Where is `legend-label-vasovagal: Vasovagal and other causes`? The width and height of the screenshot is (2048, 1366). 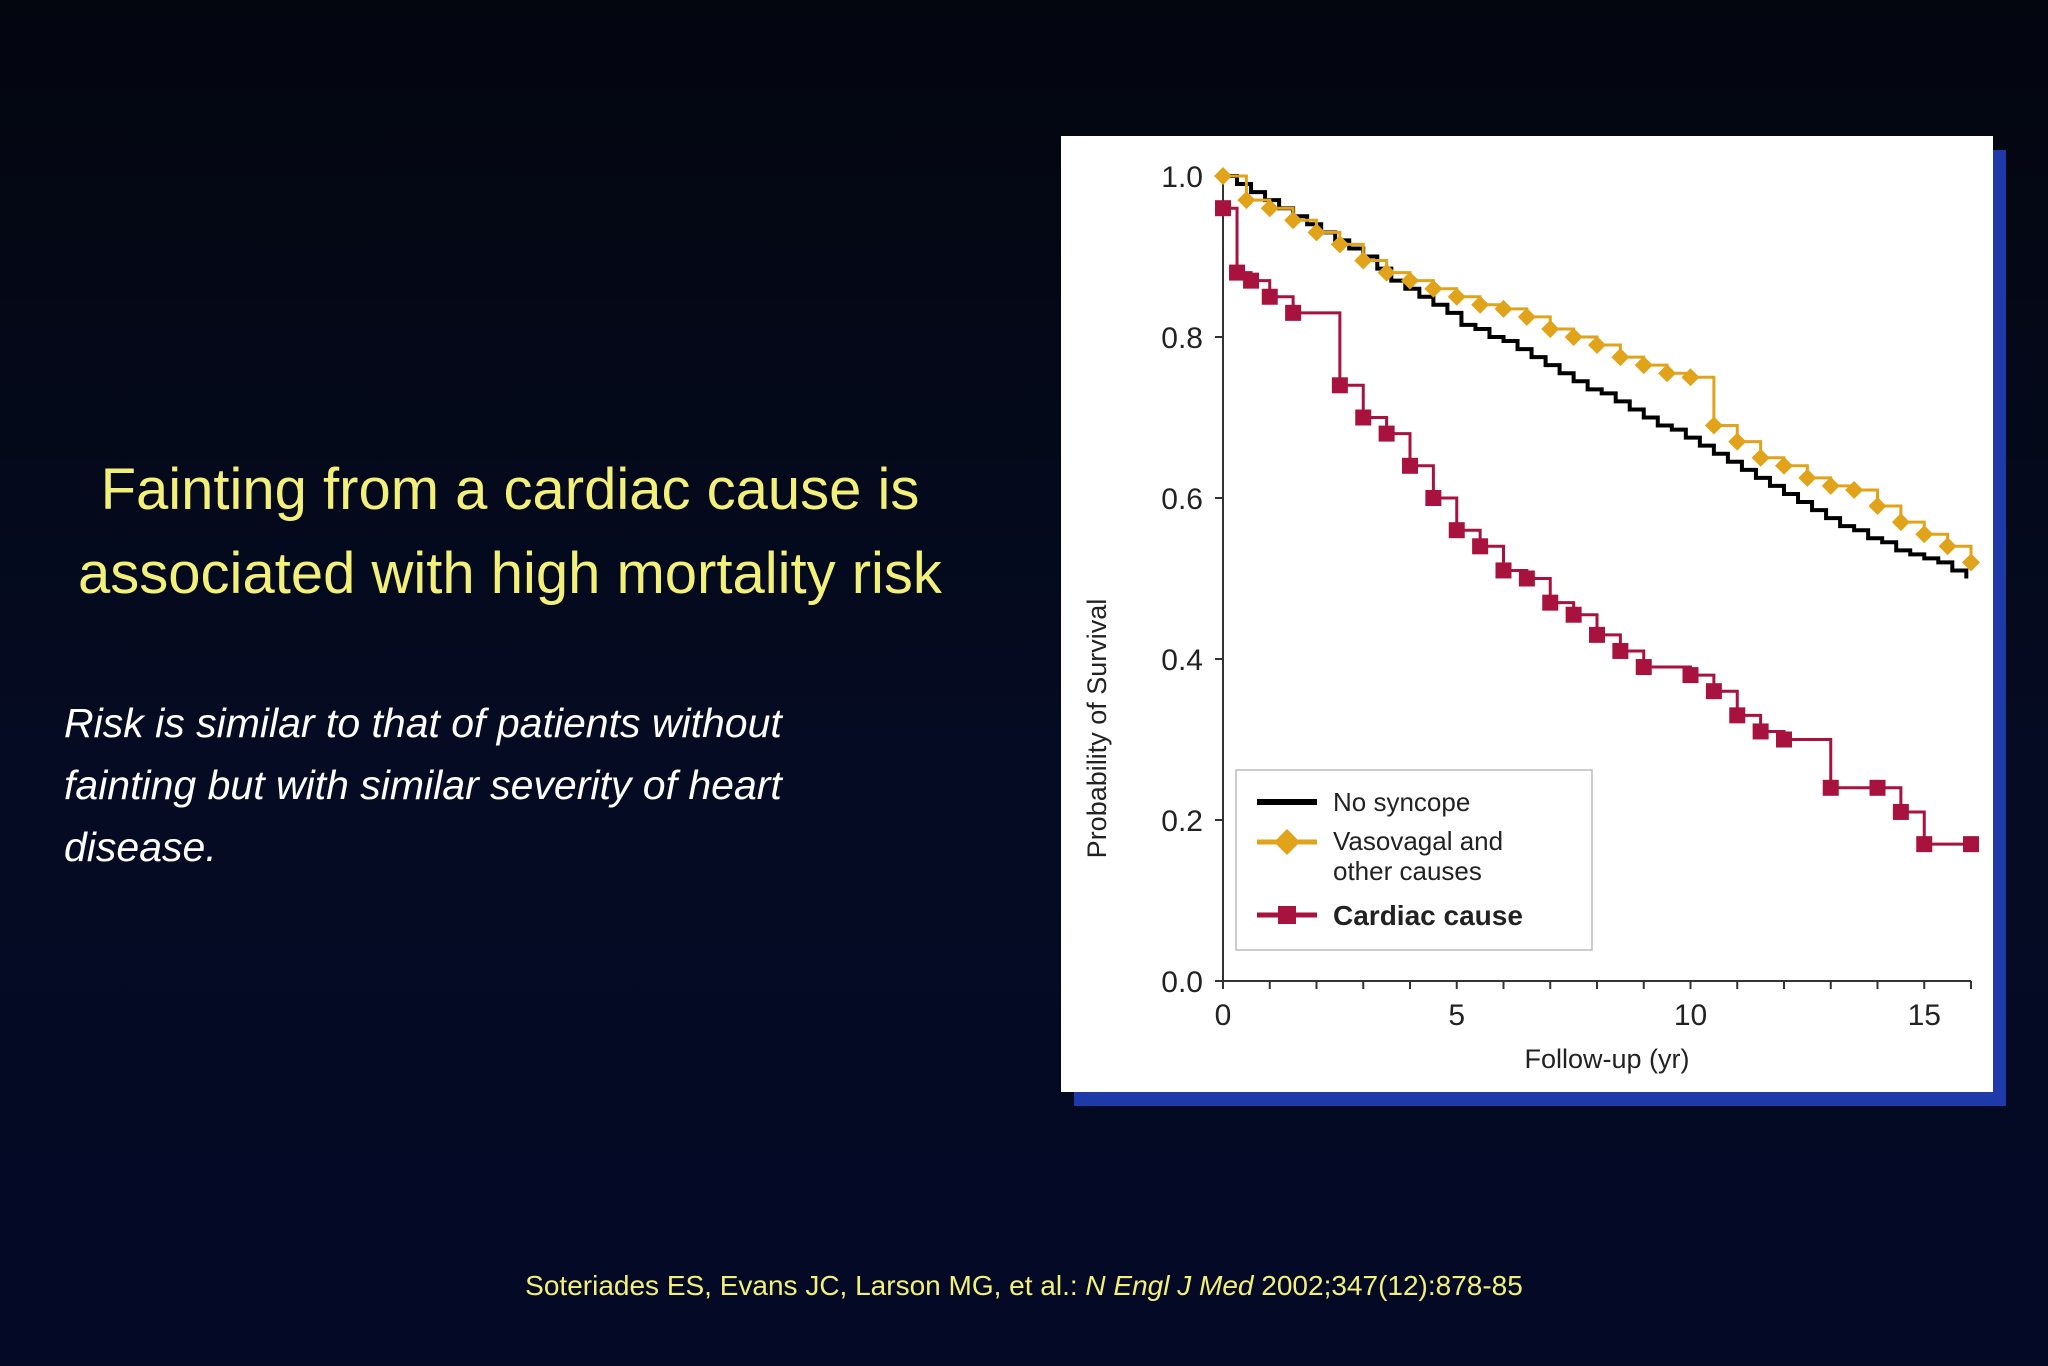 legend-label-vasovagal: Vasovagal and other causes is located at coordinates (1421, 856).